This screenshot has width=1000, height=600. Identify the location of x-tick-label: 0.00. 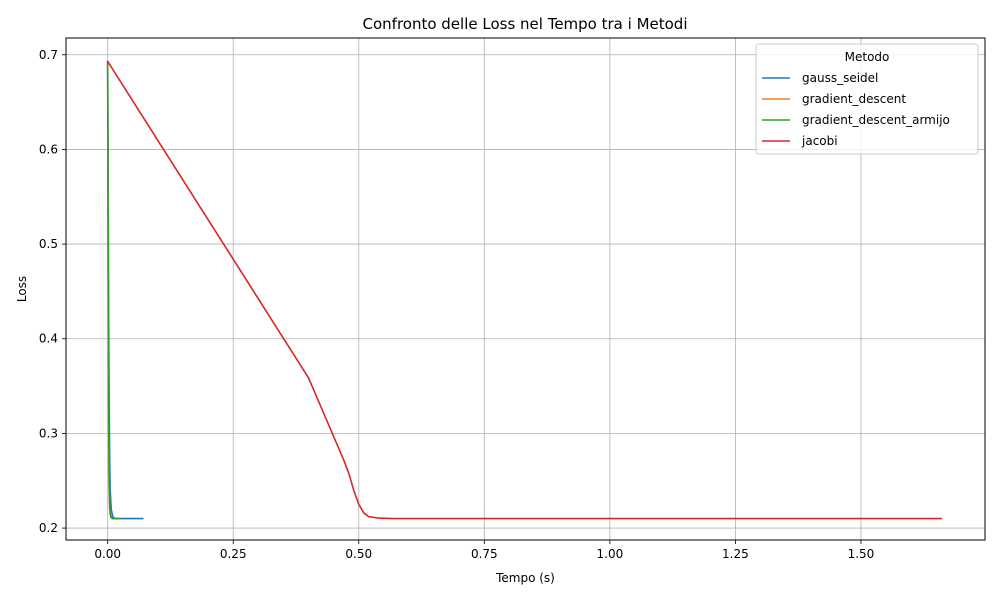
(107, 554).